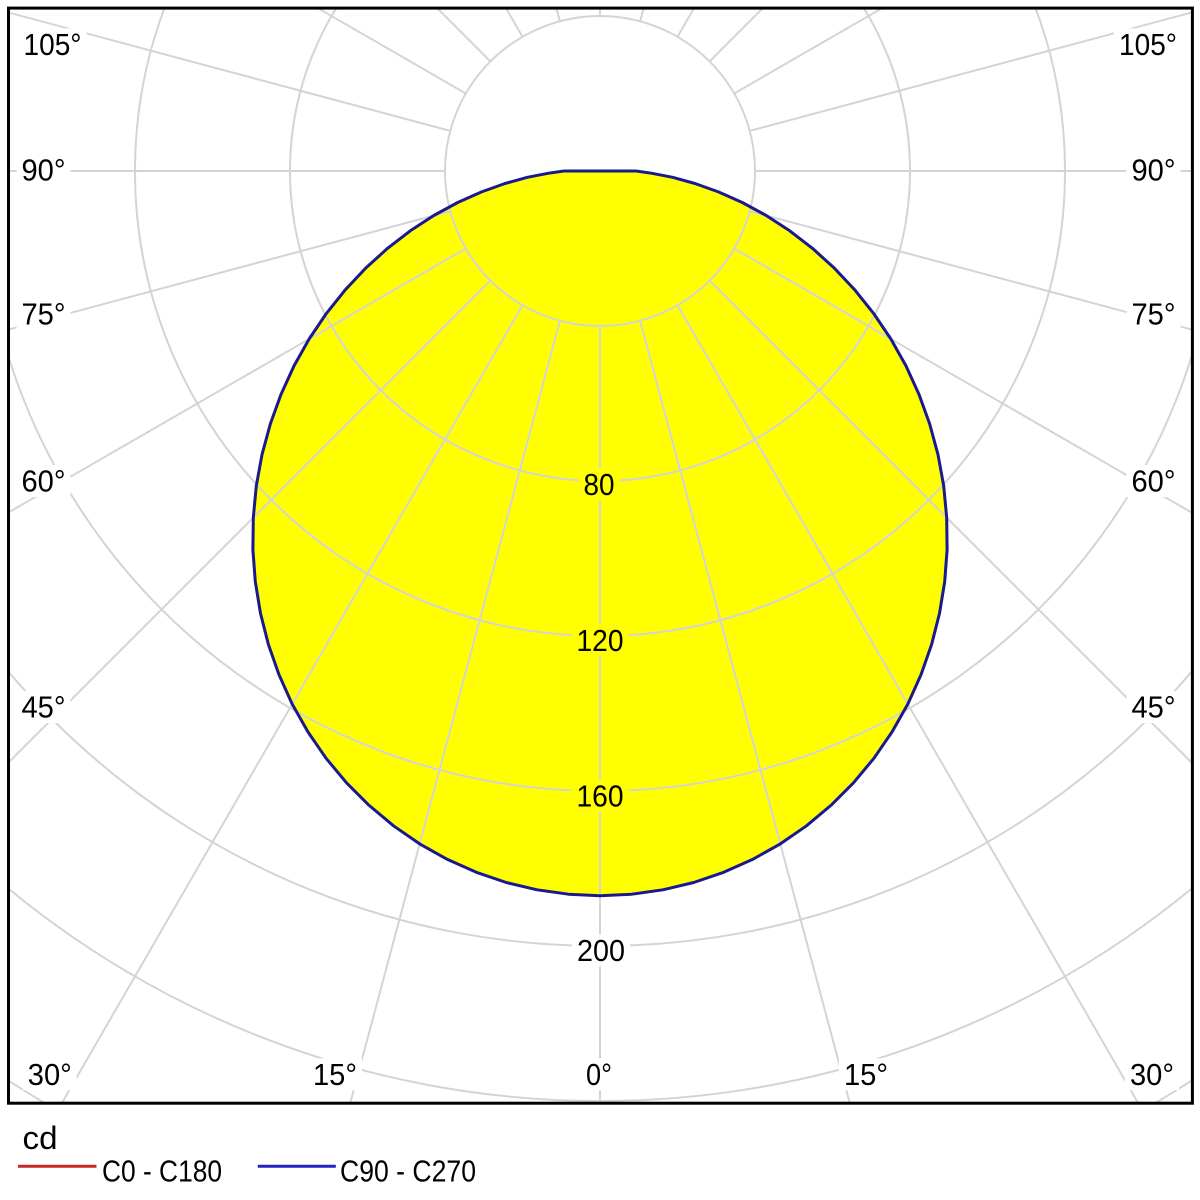  Describe the element at coordinates (408, 1170) in the screenshot. I see `svg-text: C90 - C270` at that location.